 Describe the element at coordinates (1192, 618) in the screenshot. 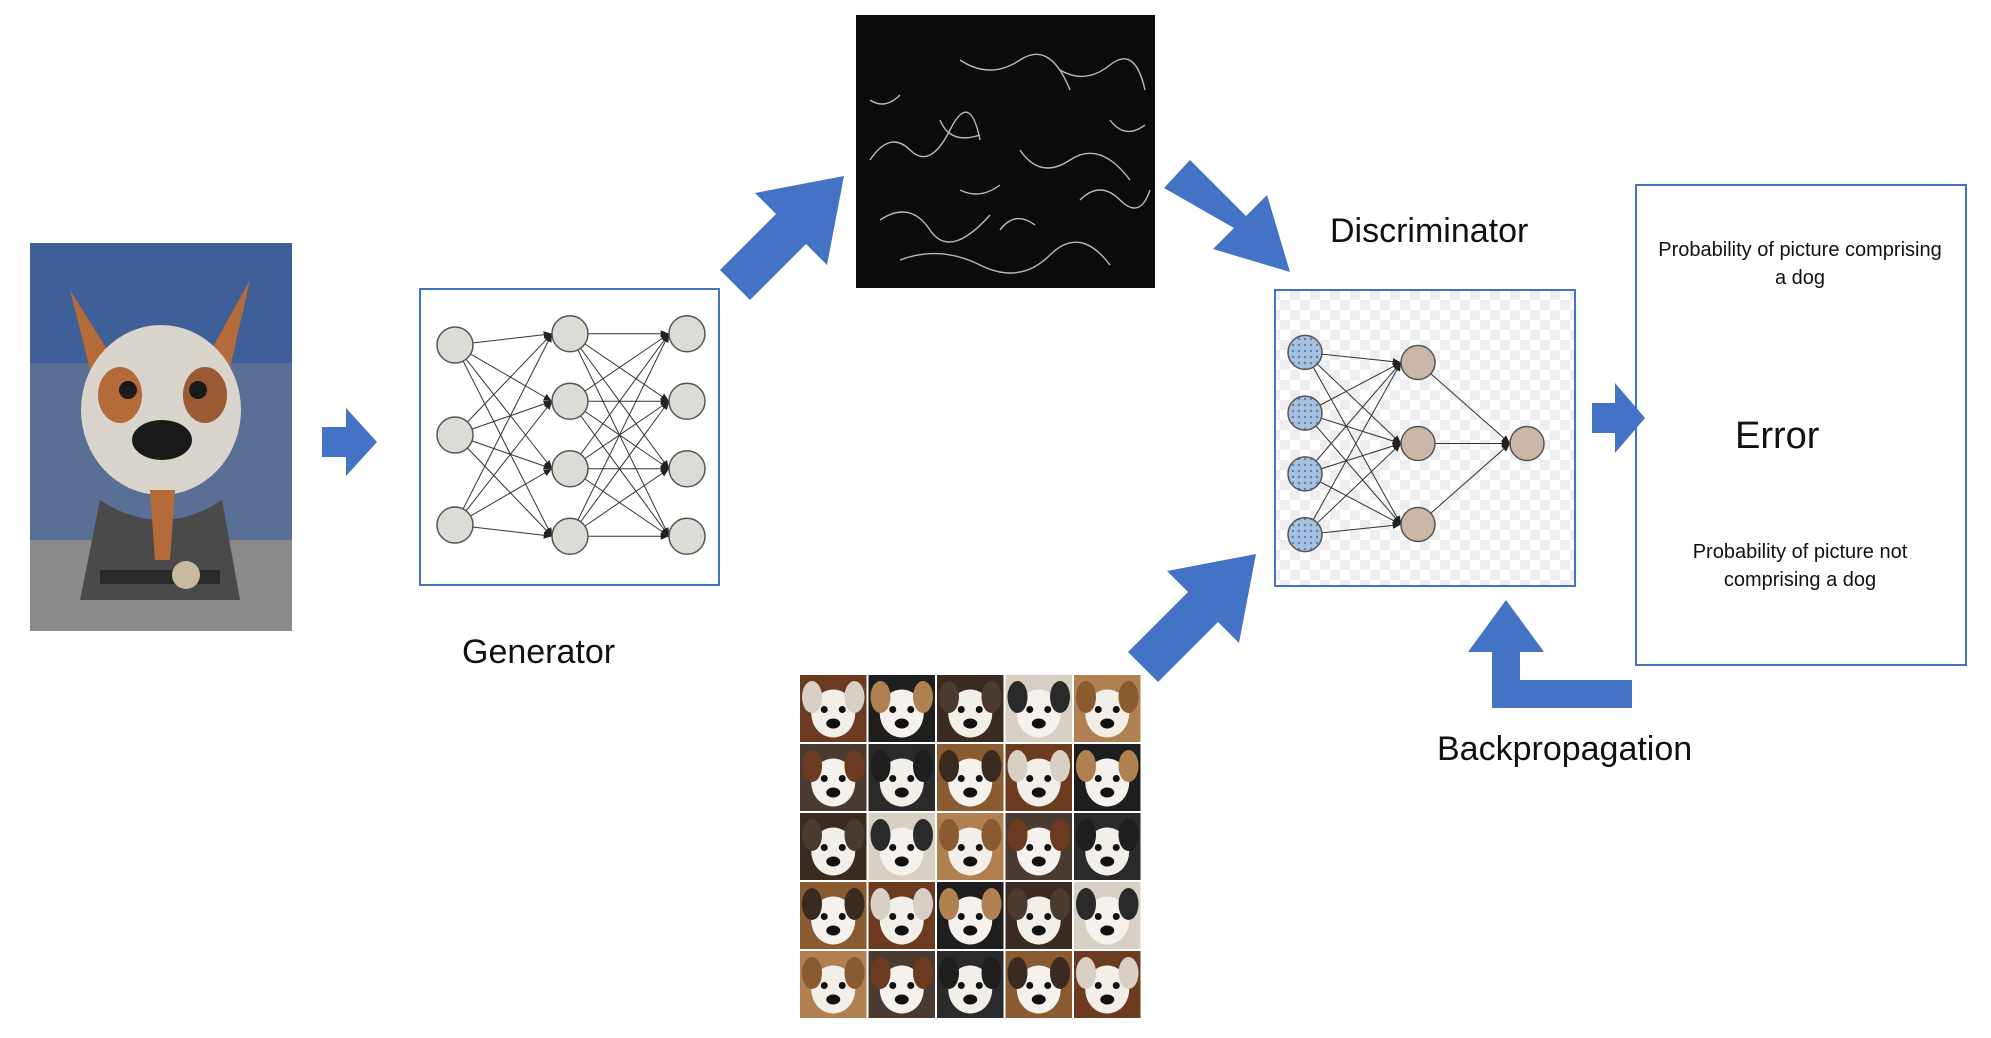

I see `arrow-real-to-discriminator` at that location.